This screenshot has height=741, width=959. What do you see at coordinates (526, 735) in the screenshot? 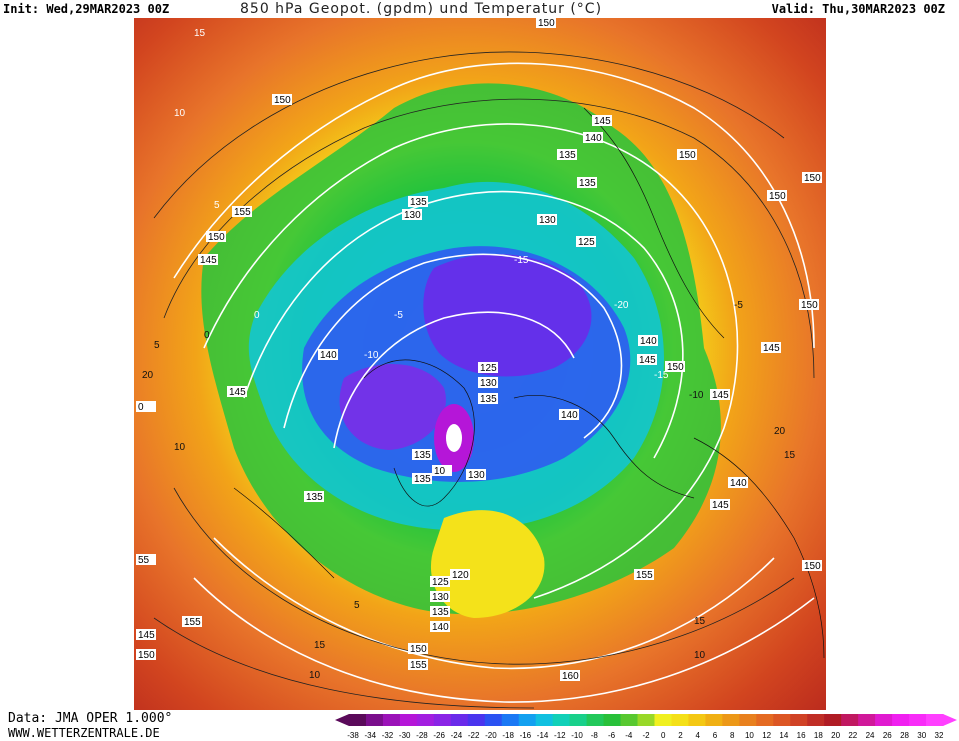
I see `scale-tick-label: -16` at bounding box center [526, 735].